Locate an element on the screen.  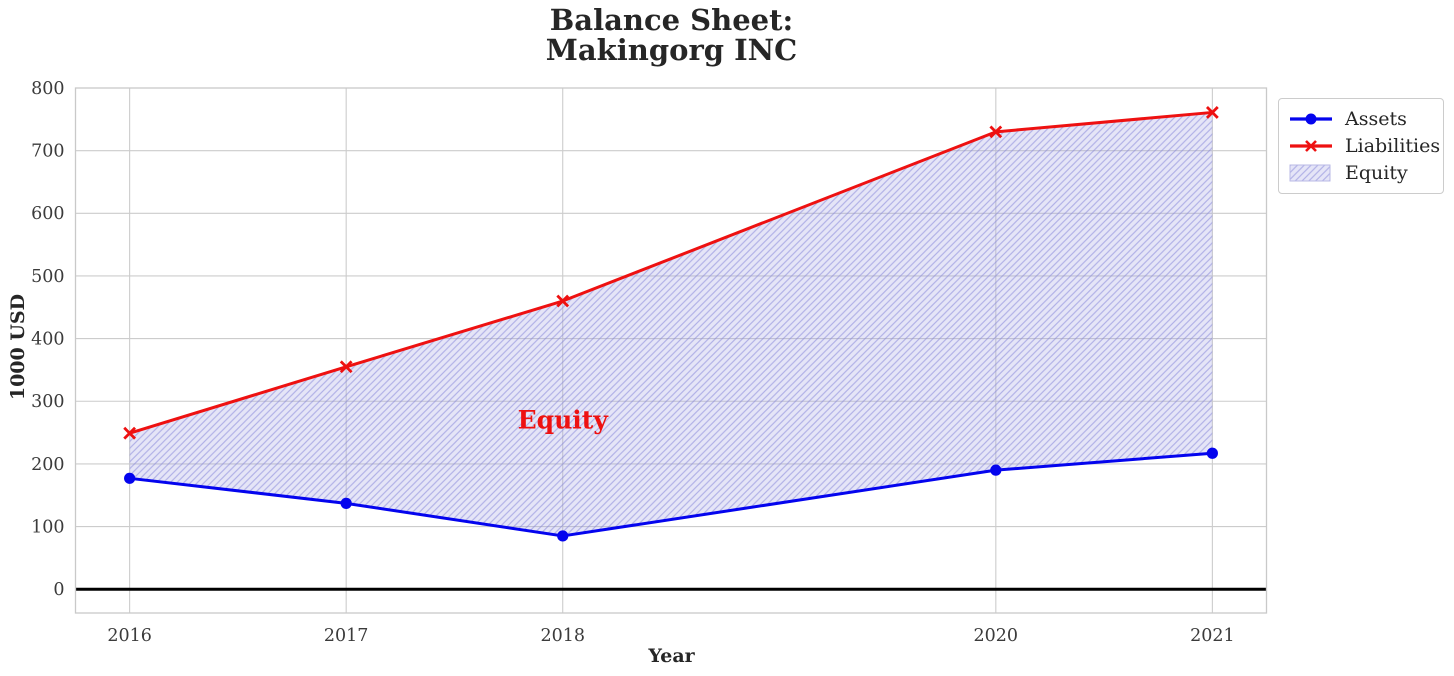
x-tick-label: 2016 is located at coordinates (129, 636).